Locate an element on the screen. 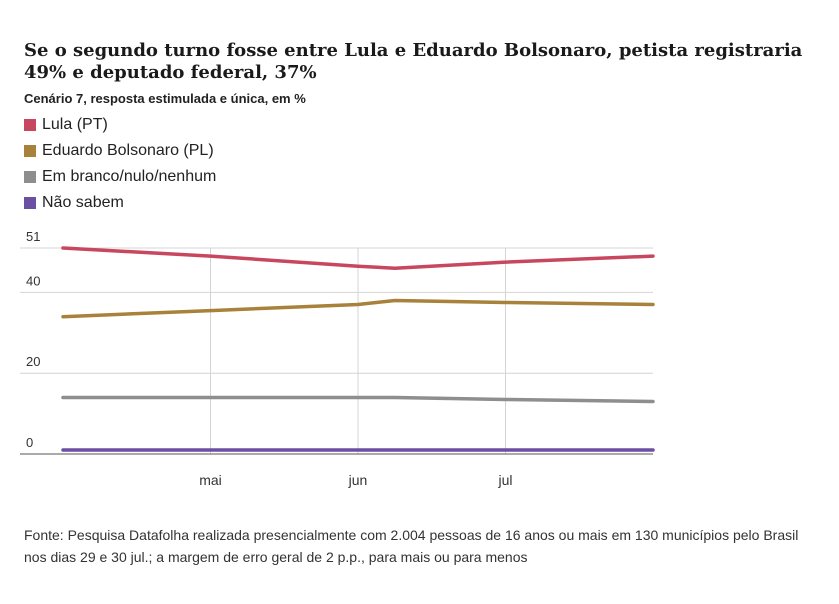 This screenshot has width=839, height=604. x-tick-label: mai is located at coordinates (210, 480).